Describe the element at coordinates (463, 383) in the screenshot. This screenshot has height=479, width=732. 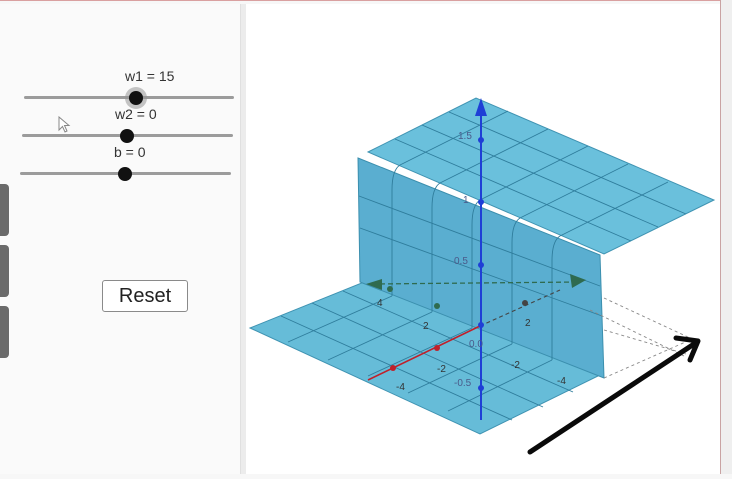
I see `z-tick-neg-0-5: -0.5` at that location.